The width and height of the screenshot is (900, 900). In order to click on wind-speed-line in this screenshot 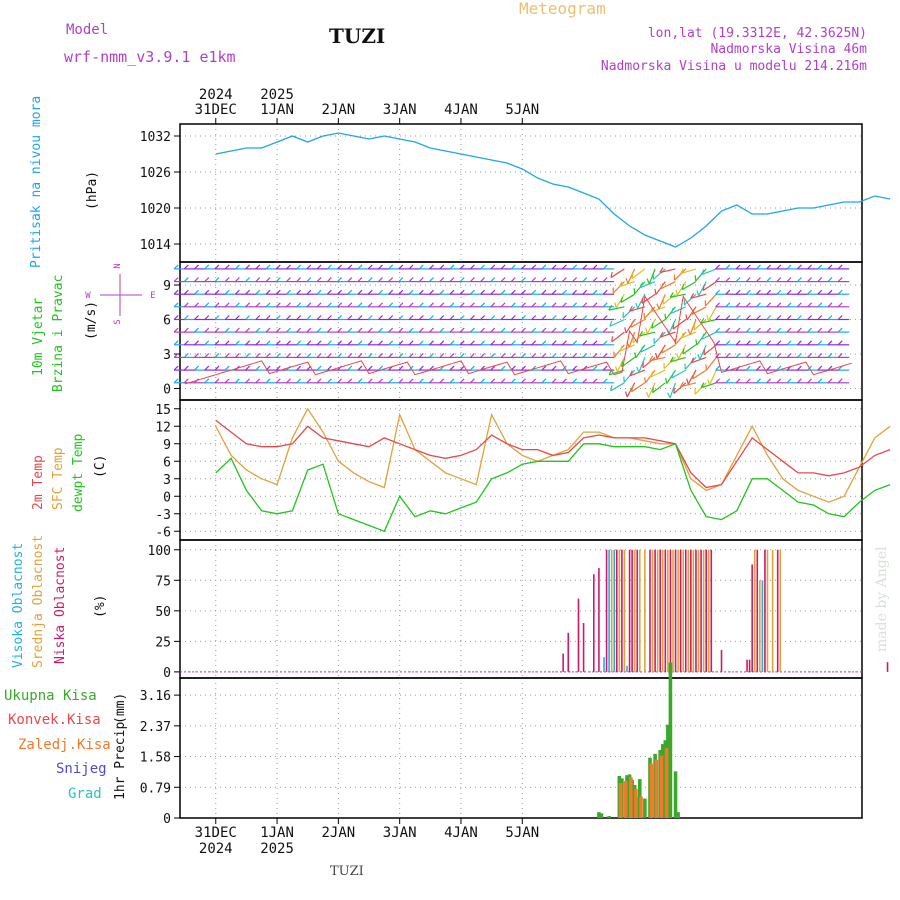, I will do `click(518, 340)`.